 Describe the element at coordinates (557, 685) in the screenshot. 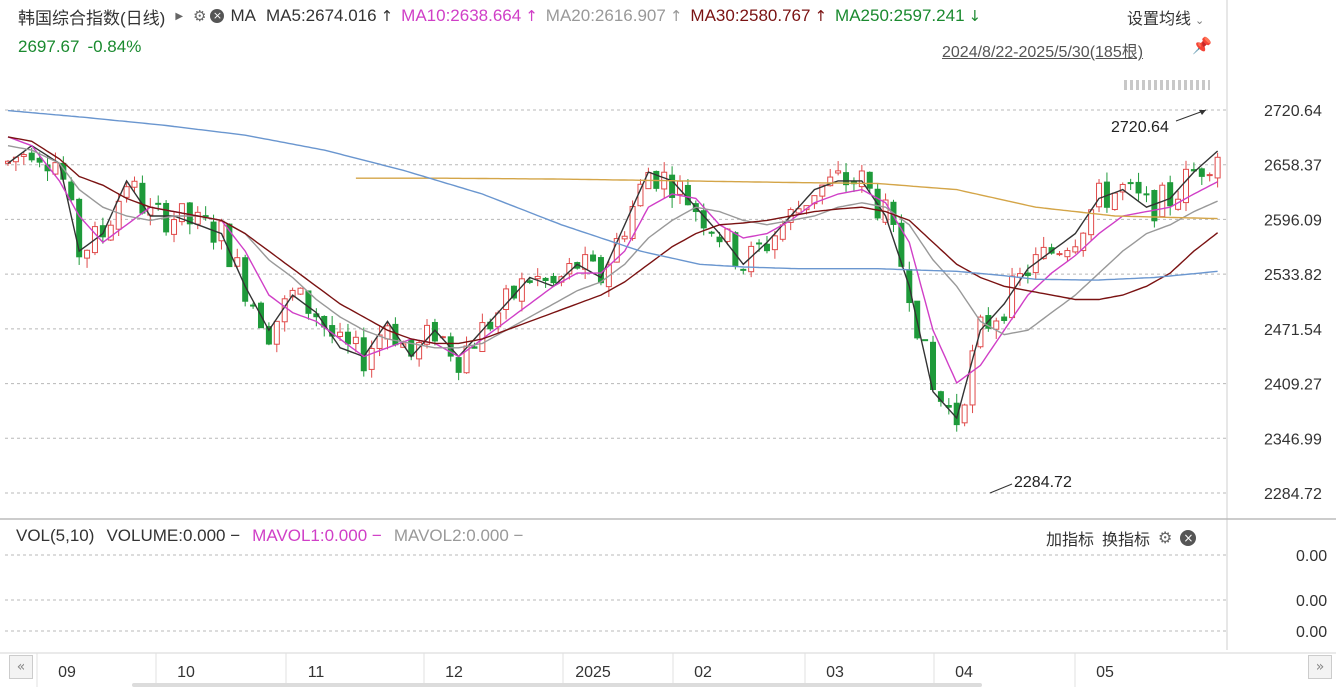

I see `scroll-bar` at that location.